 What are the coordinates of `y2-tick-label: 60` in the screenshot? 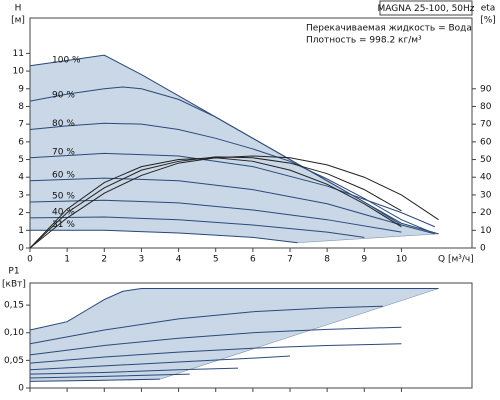 It's located at (486, 142).